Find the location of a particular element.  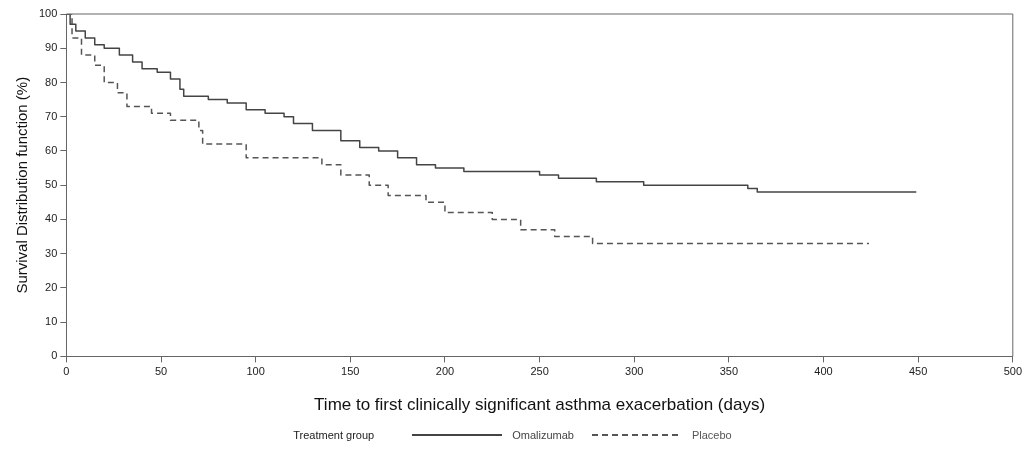

x-tick-label: 400 is located at coordinates (823, 371).